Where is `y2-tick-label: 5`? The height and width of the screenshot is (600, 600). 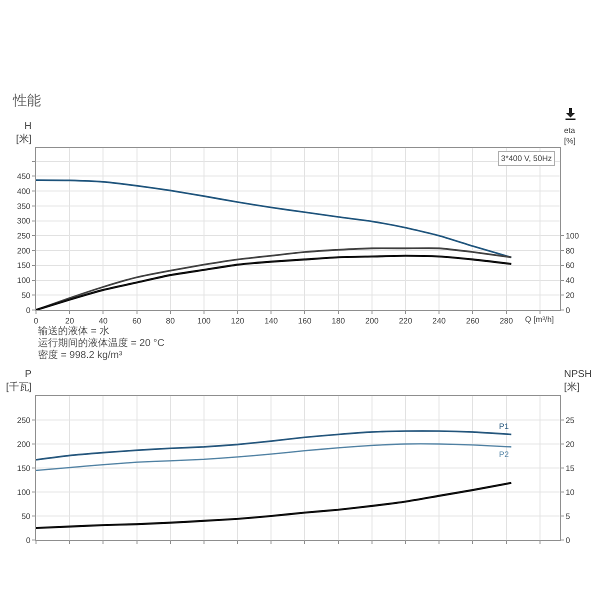 y2-tick-label: 5 is located at coordinates (568, 516).